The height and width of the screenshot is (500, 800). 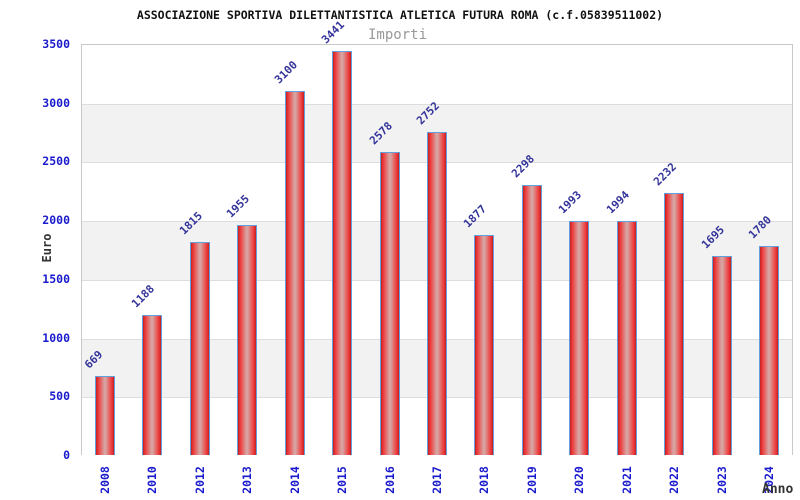 I want to click on bar-2010, so click(x=152, y=385).